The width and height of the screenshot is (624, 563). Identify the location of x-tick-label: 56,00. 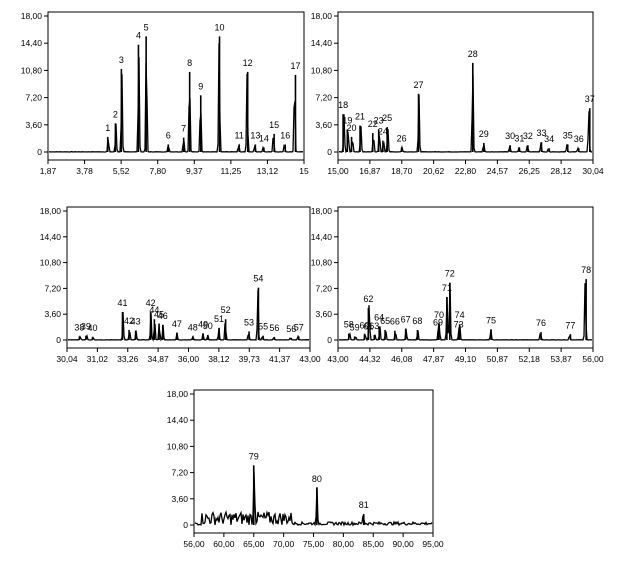
(593, 359).